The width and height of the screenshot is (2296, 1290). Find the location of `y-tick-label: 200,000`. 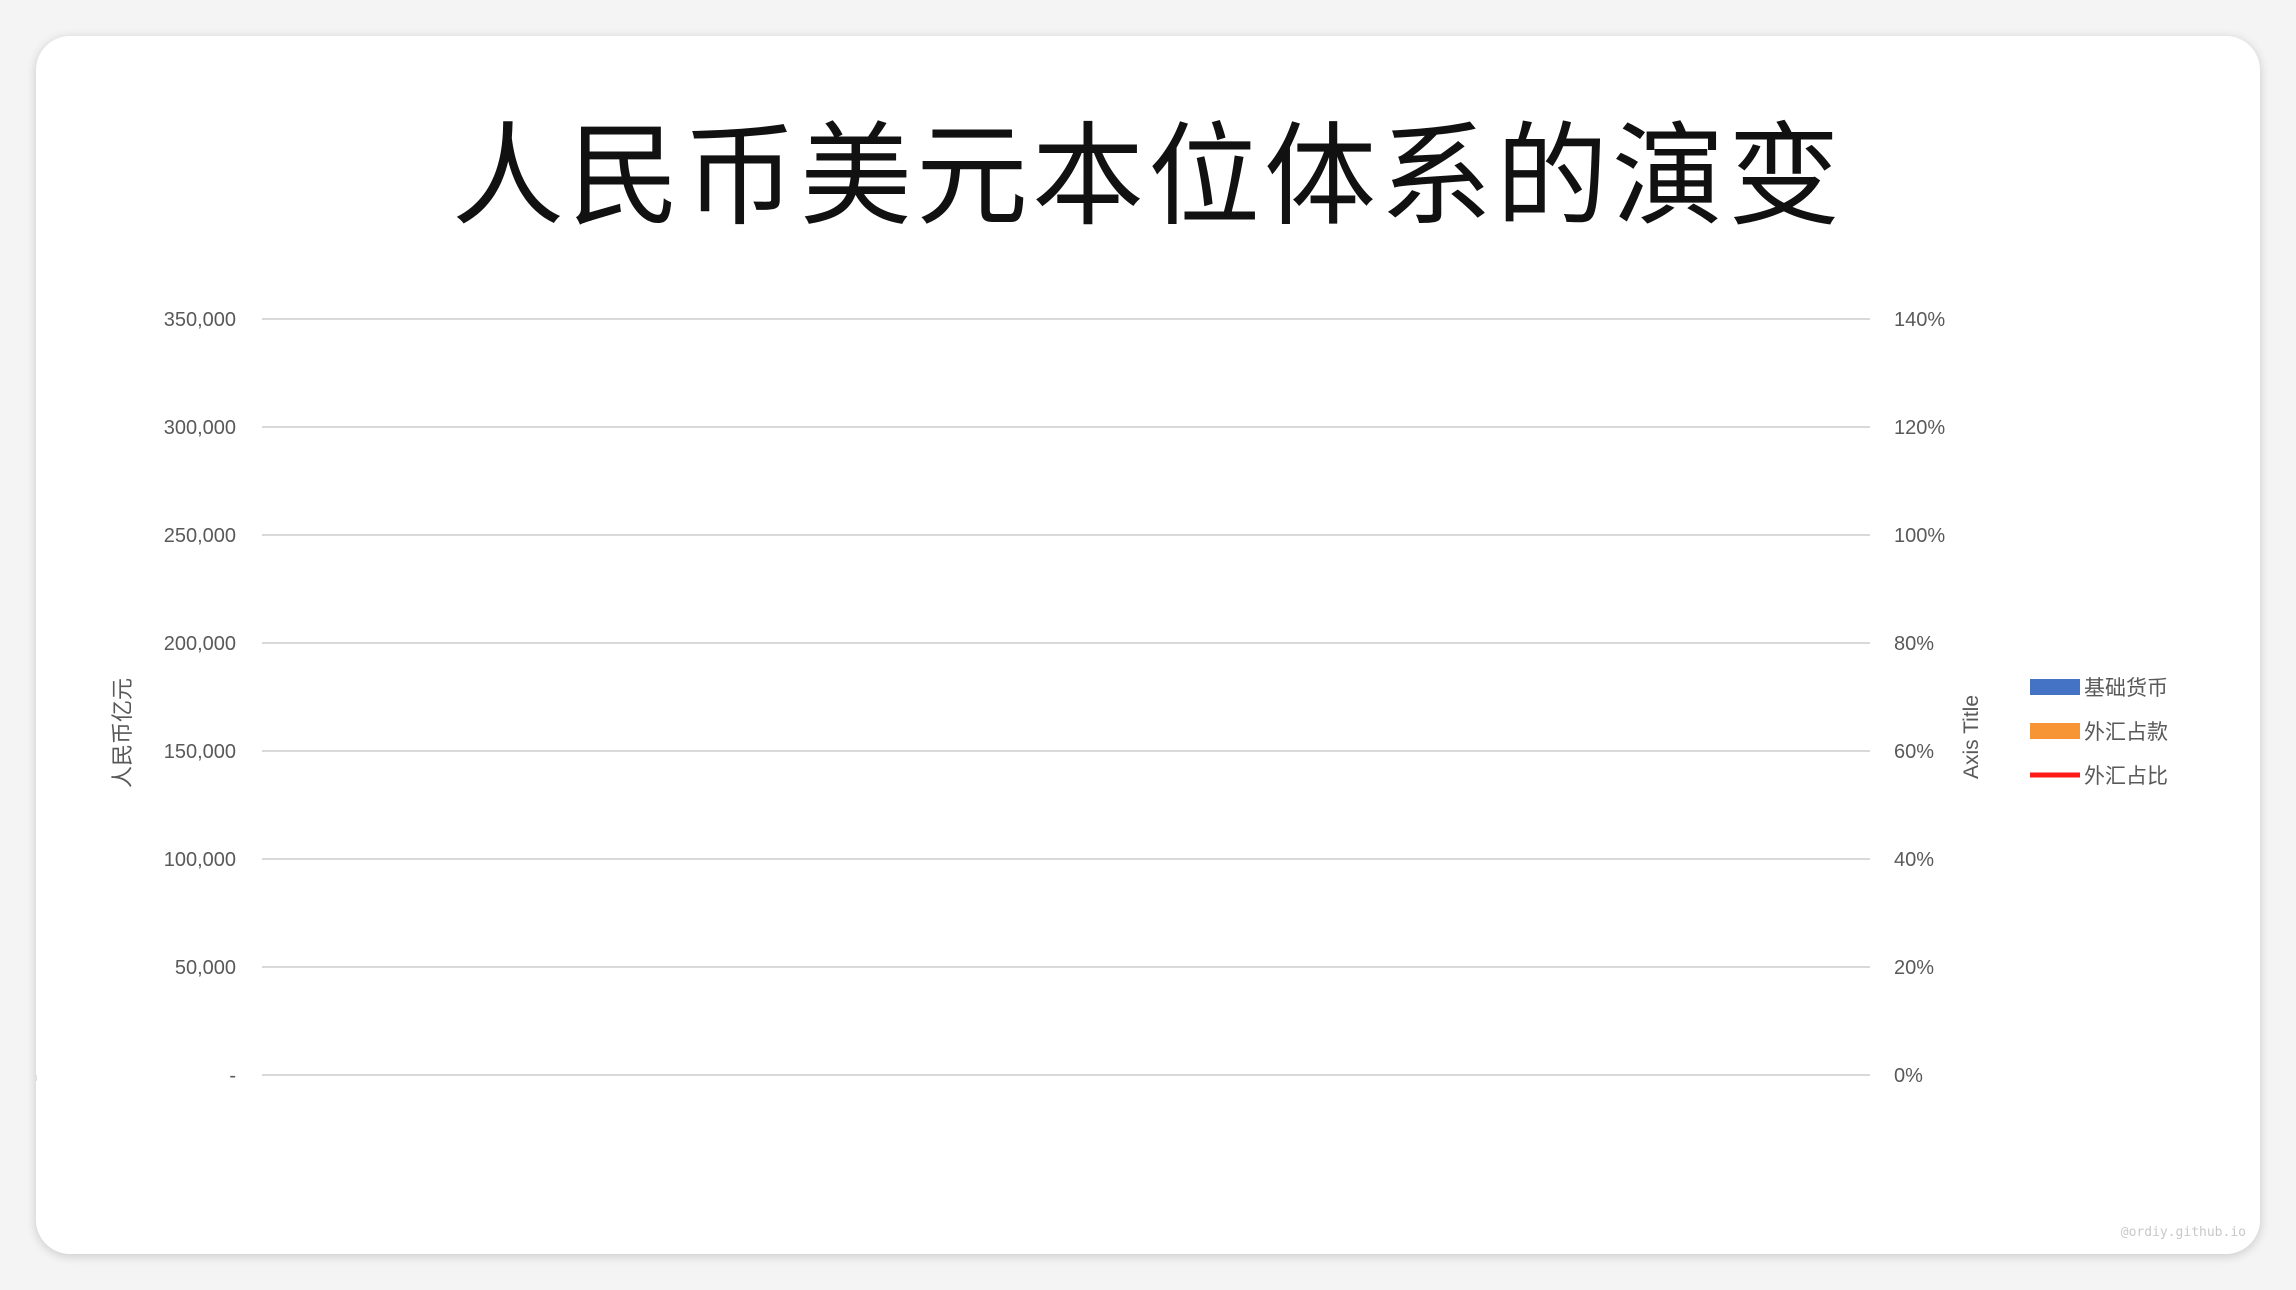

y-tick-label: 200,000 is located at coordinates (200, 644).